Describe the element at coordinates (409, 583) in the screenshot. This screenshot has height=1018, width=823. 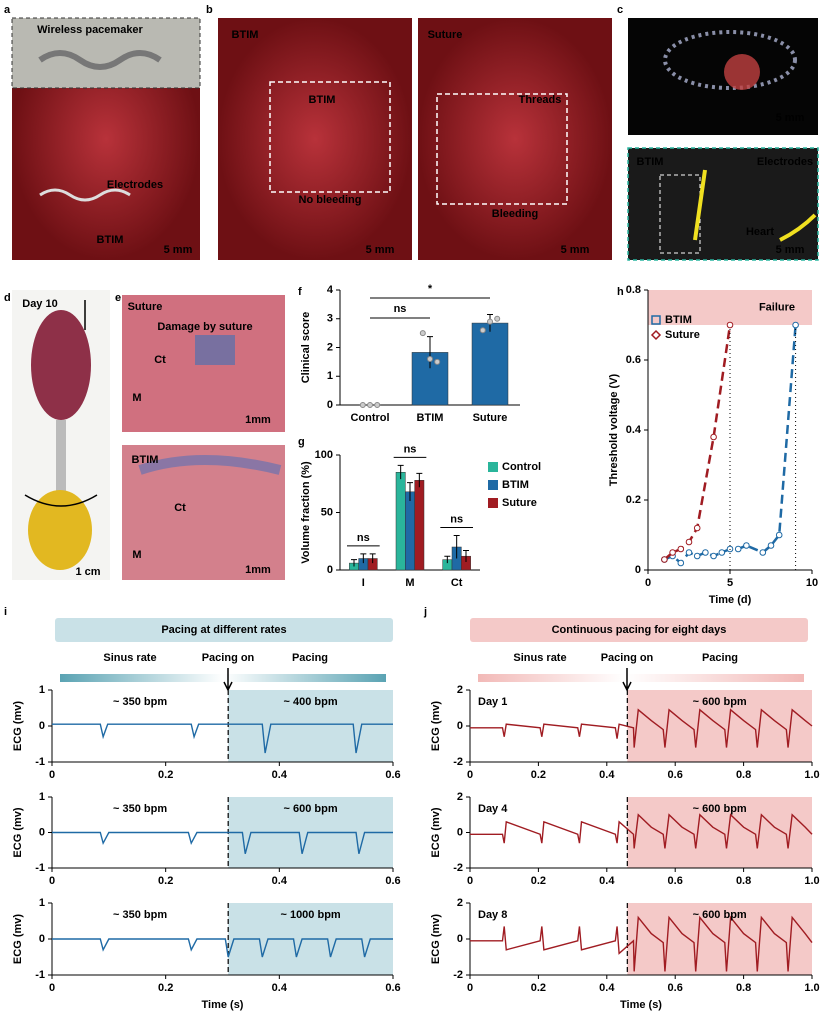
I see `x-tick-label: M` at that location.